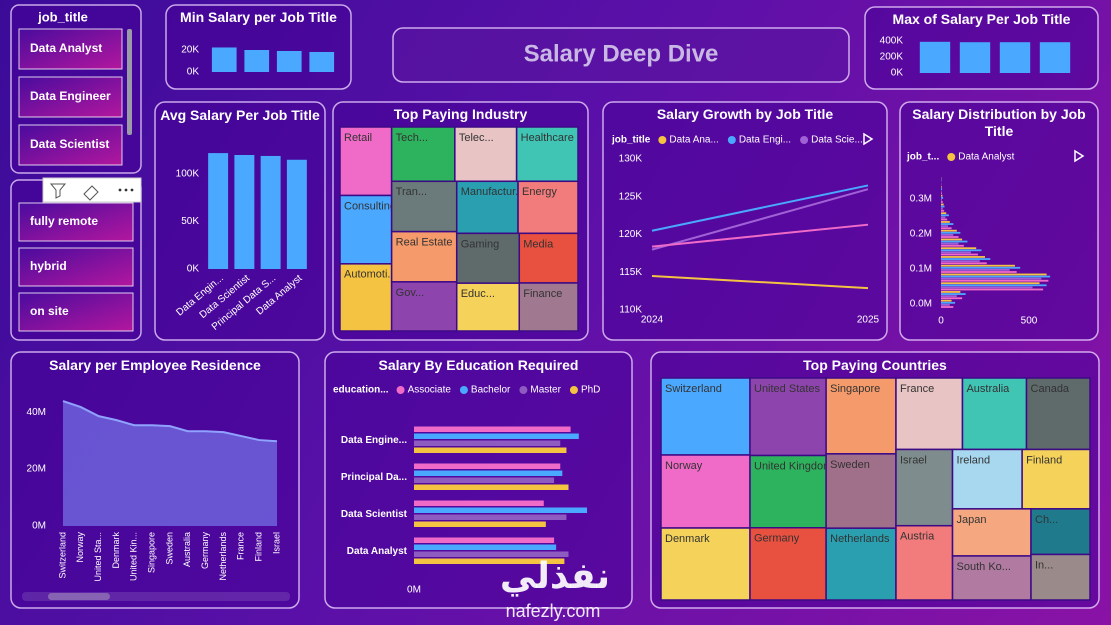 This screenshot has width=1111, height=625. Describe the element at coordinates (187, 549) in the screenshot. I see `x-tick-label: Australia` at that location.